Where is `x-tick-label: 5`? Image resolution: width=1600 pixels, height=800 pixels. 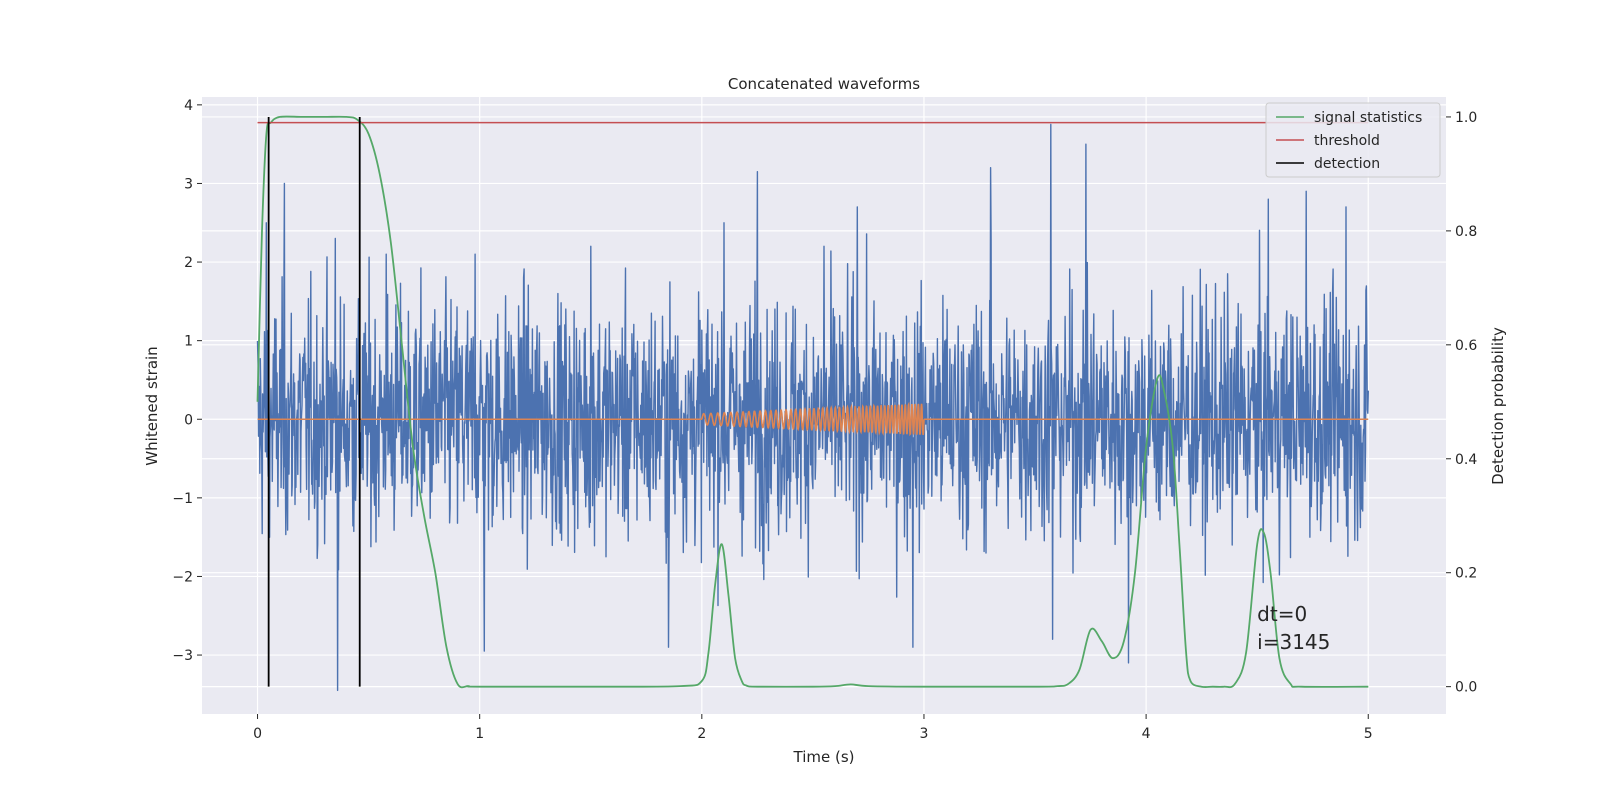
x-tick-label: 5 is located at coordinates (1368, 734).